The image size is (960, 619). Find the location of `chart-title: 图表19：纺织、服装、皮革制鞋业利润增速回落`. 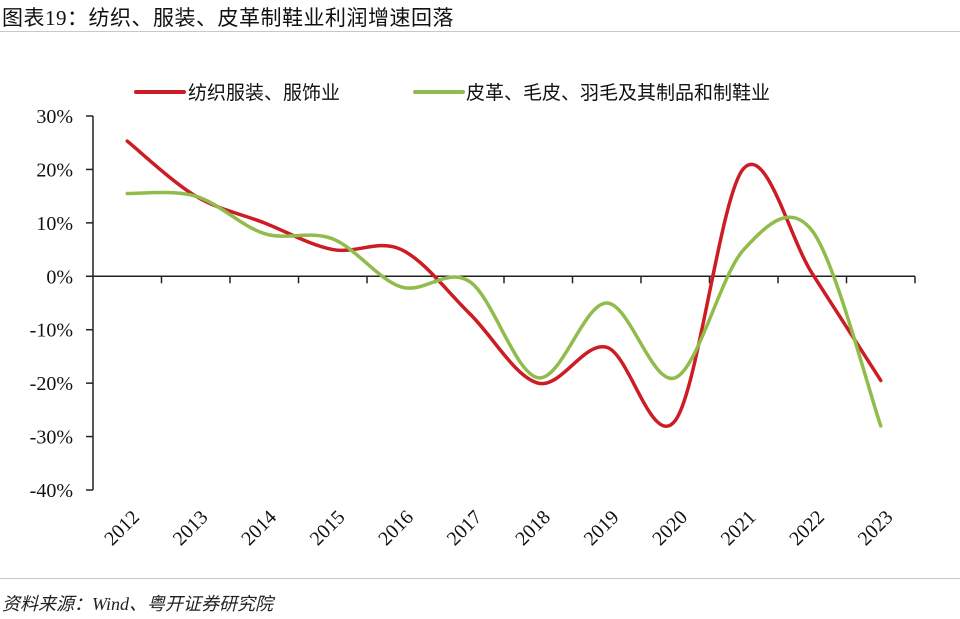

chart-title: 图表19：纺织、服装、皮革制鞋业利润增速回落 is located at coordinates (228, 18).